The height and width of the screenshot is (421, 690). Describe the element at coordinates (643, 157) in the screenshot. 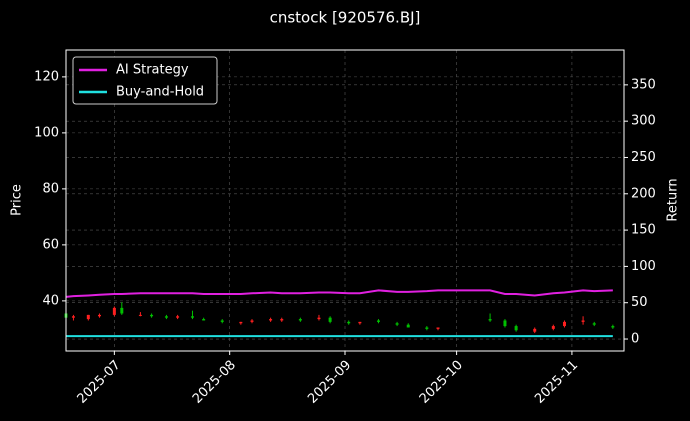

I see `y2-tick-label: 250` at that location.